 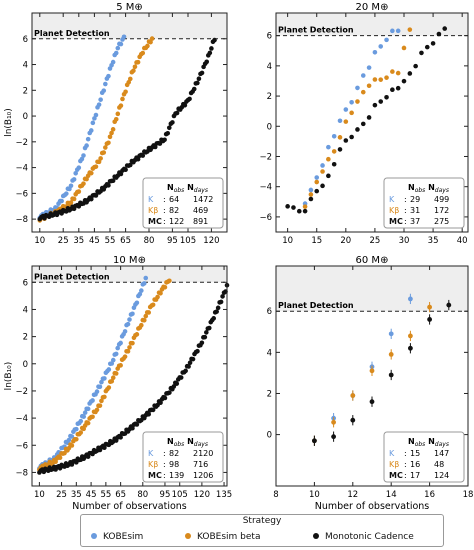 I want to click on y-tick-label: 2, so click(x=269, y=394).